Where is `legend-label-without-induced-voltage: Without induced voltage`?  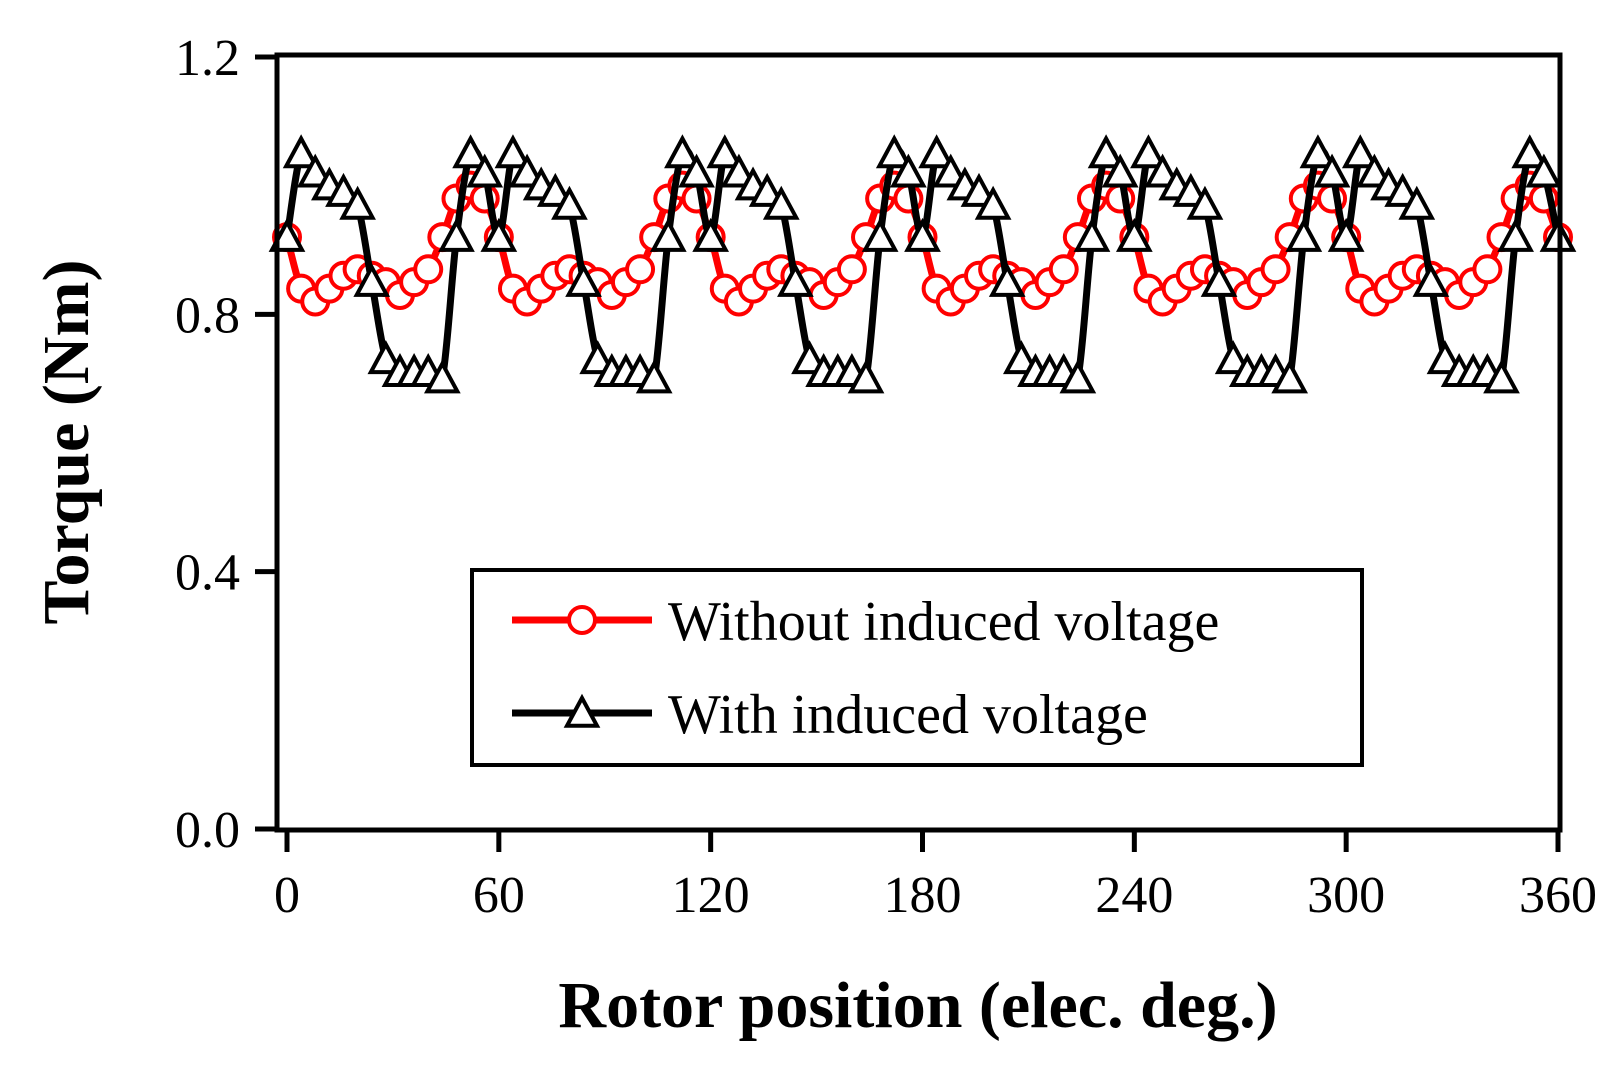
legend-label-without-induced-voltage: Without induced voltage is located at coordinates (943, 622).